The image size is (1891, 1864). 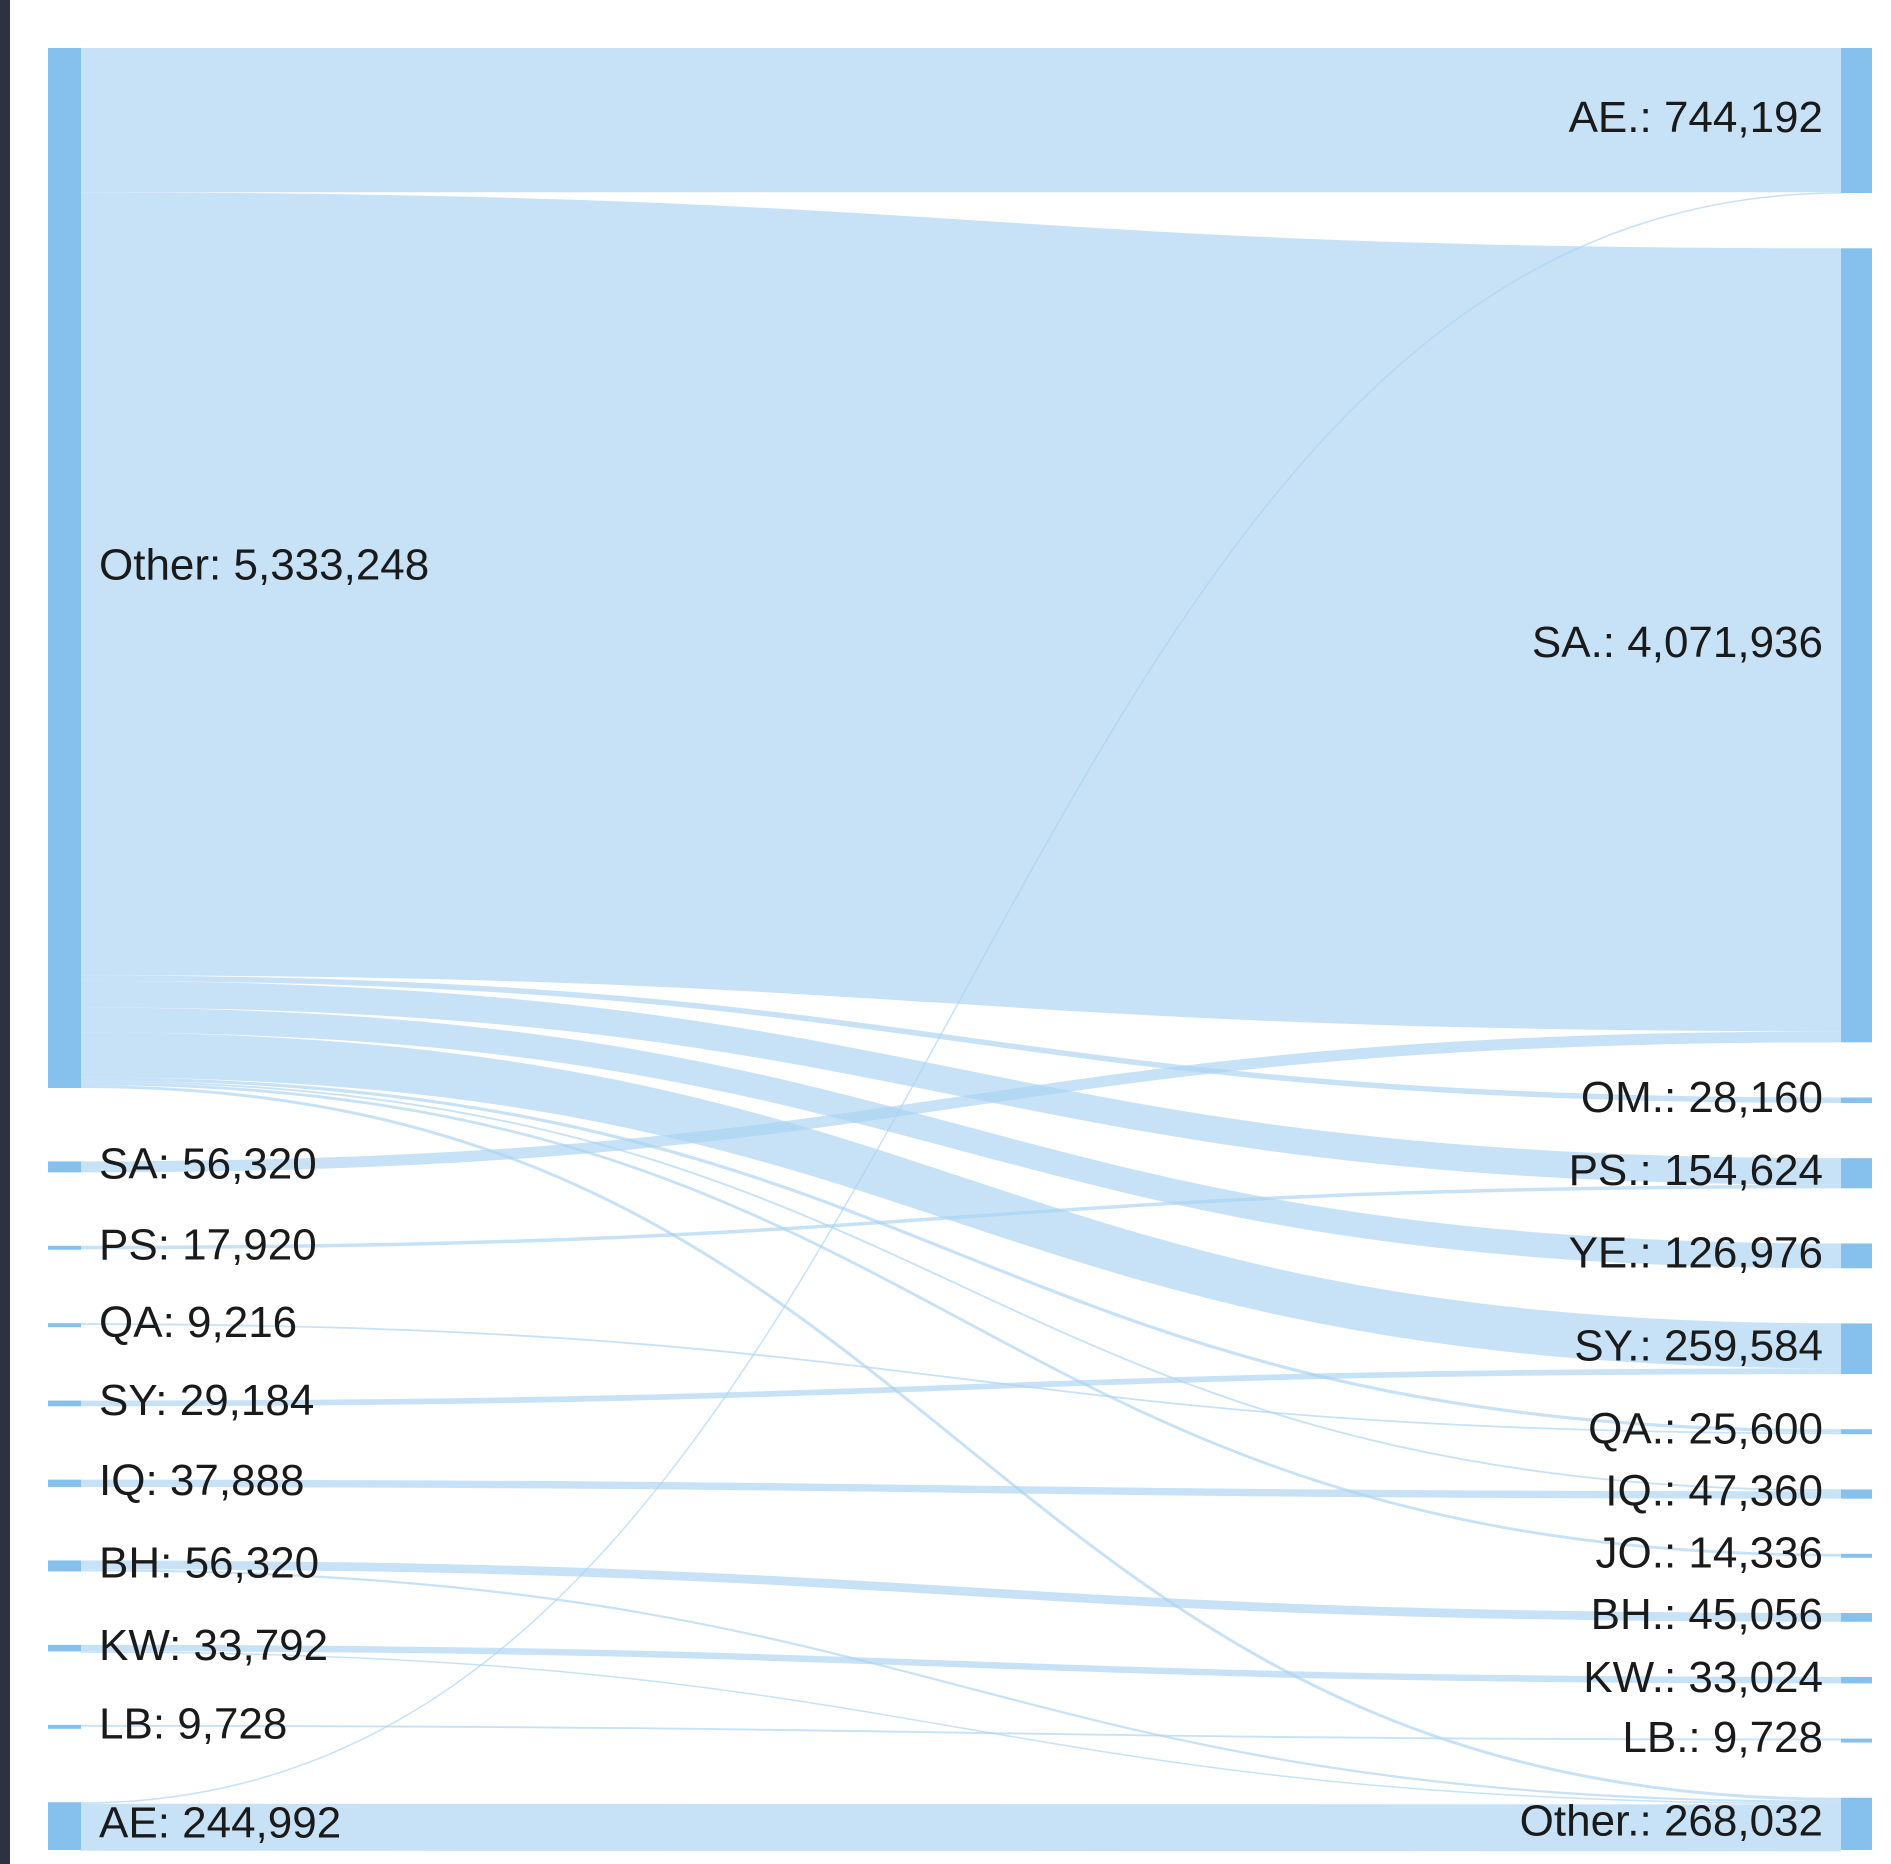 What do you see at coordinates (1696, 117) in the screenshot?
I see `right-node-label: AE.: 744,192` at bounding box center [1696, 117].